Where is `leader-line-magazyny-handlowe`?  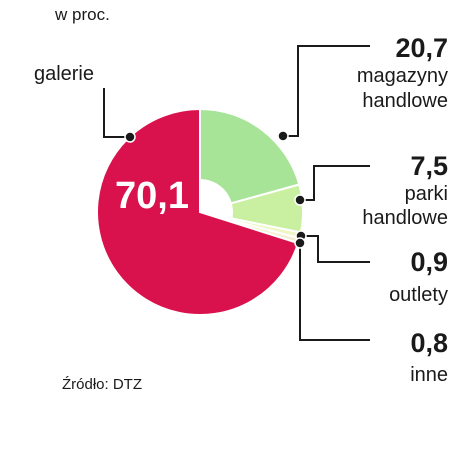 leader-line-magazyny-handlowe is located at coordinates (326, 91).